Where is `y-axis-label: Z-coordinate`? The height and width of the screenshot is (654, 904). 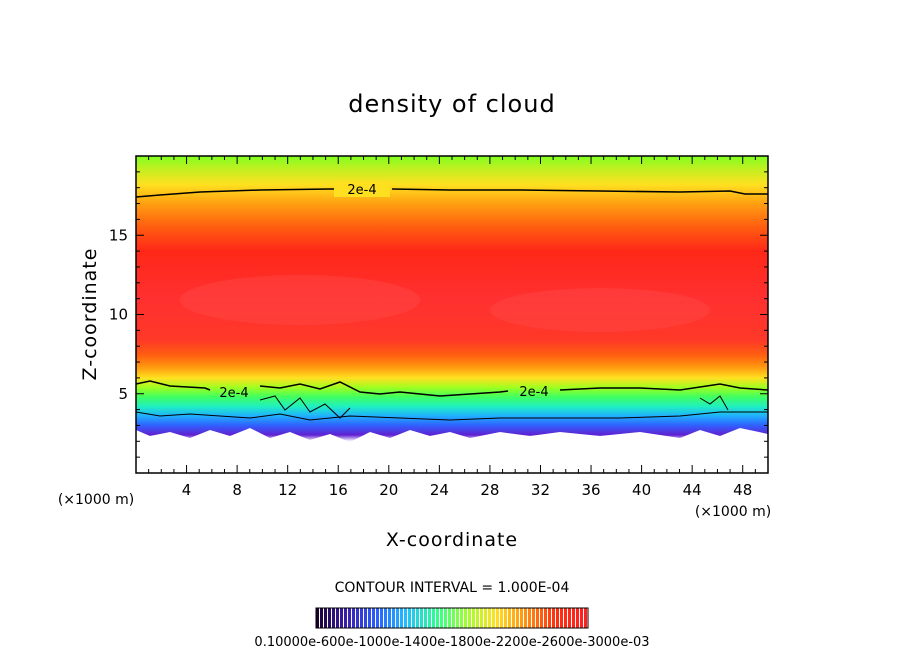
y-axis-label: Z-coordinate is located at coordinates (90, 314).